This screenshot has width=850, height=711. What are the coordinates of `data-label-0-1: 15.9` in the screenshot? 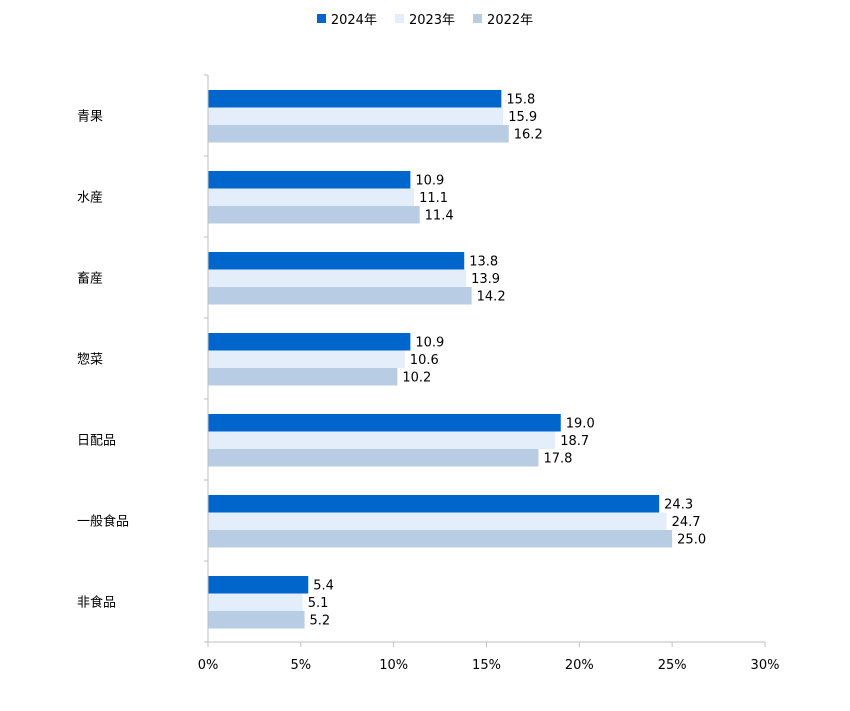 It's located at (522, 117).